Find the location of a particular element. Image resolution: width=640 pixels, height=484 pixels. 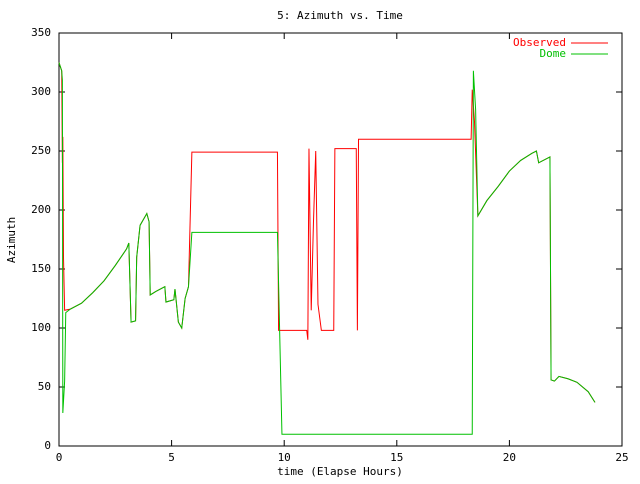

y-tick-label: 0 is located at coordinates (47, 445).